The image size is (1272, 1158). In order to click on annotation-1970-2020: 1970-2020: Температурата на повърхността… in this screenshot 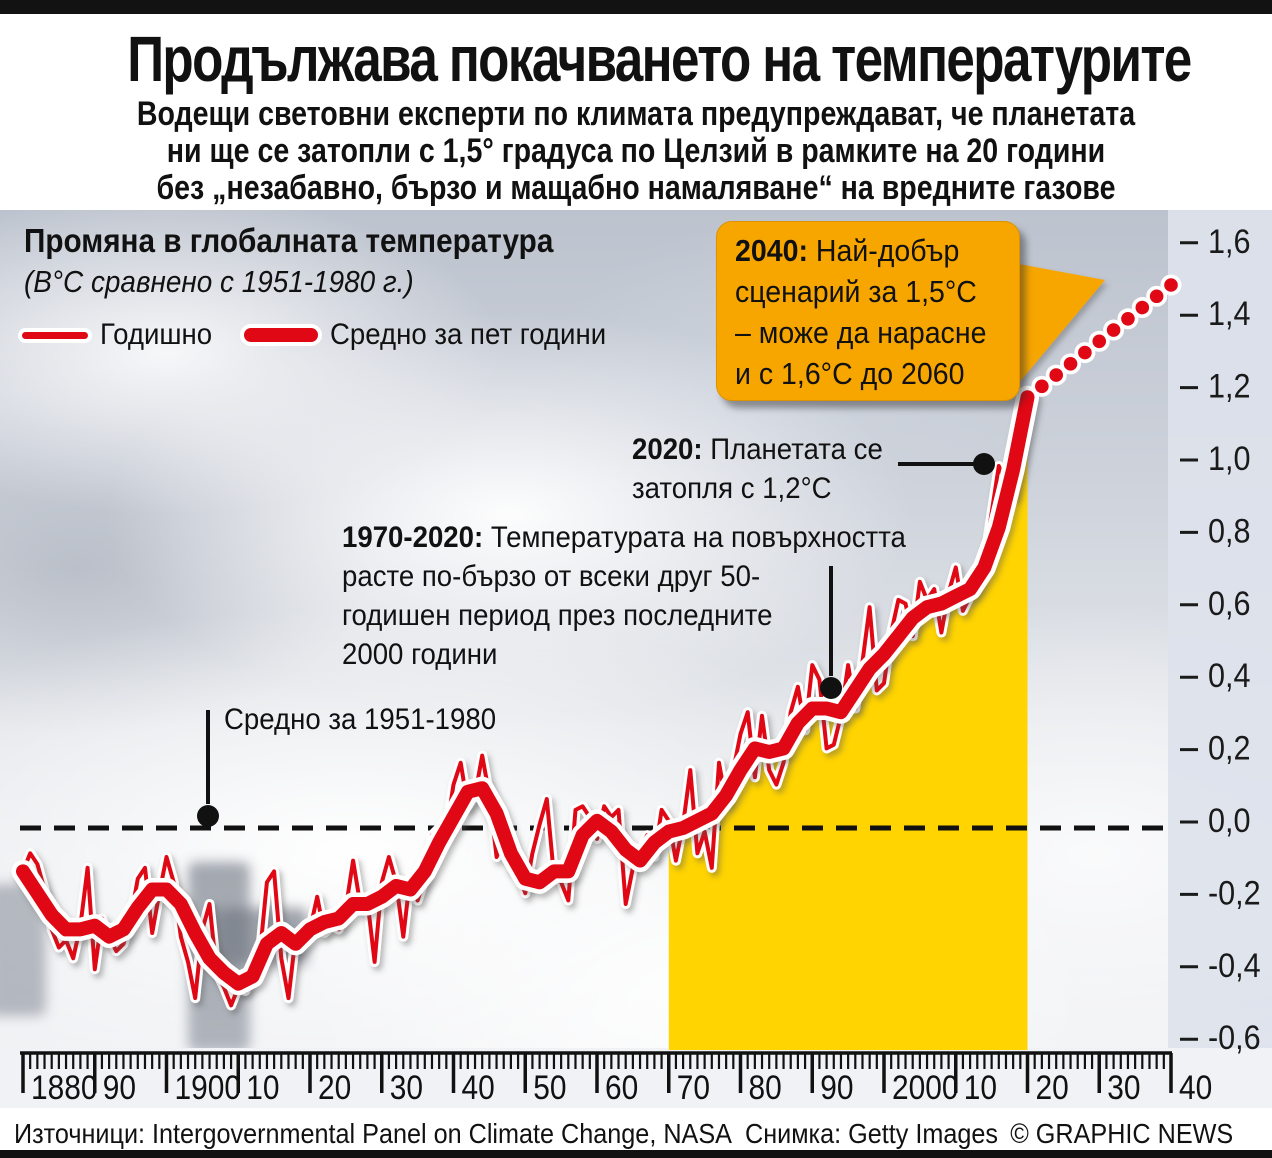, I will do `click(624, 596)`.